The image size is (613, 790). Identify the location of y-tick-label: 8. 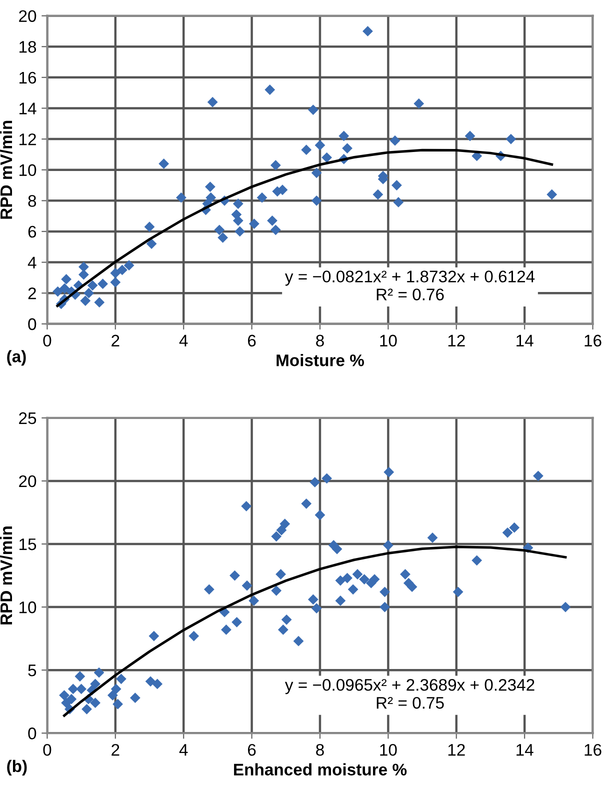
(32, 201).